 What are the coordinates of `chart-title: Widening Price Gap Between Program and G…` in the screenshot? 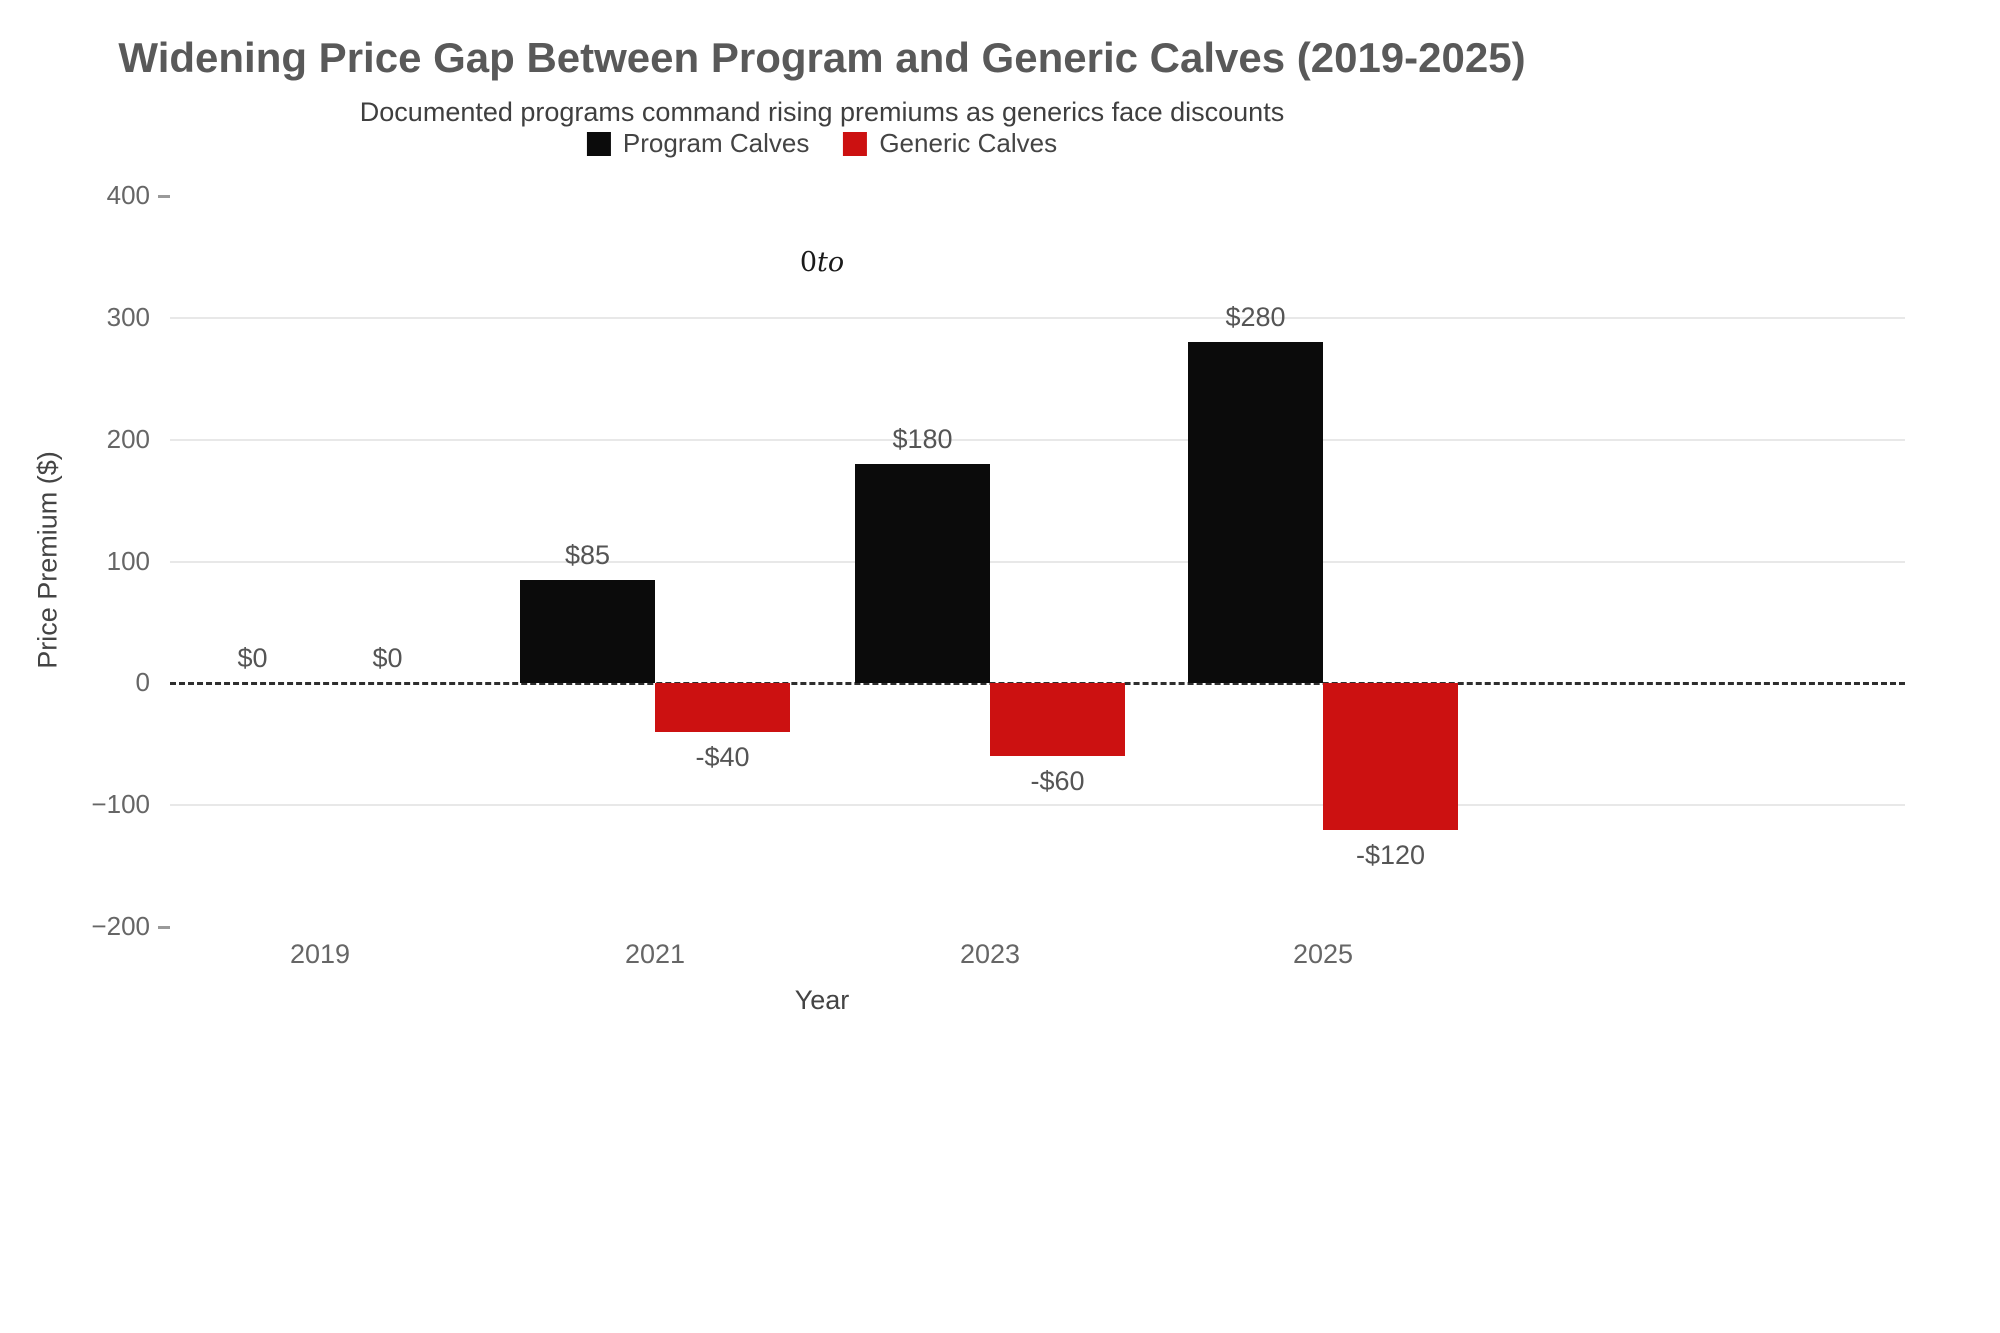 It's located at (822, 57).